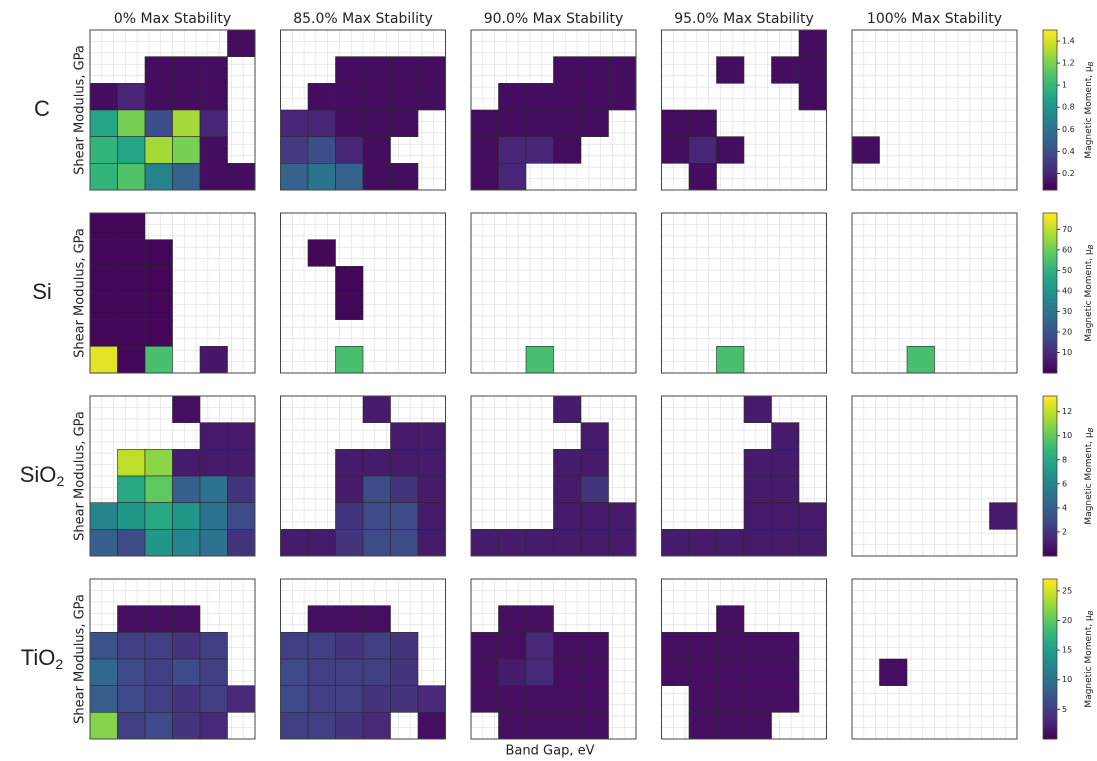 This screenshot has width=1097, height=761. What do you see at coordinates (172, 19) in the screenshot?
I see `column-title: 0% Max Stability` at bounding box center [172, 19].